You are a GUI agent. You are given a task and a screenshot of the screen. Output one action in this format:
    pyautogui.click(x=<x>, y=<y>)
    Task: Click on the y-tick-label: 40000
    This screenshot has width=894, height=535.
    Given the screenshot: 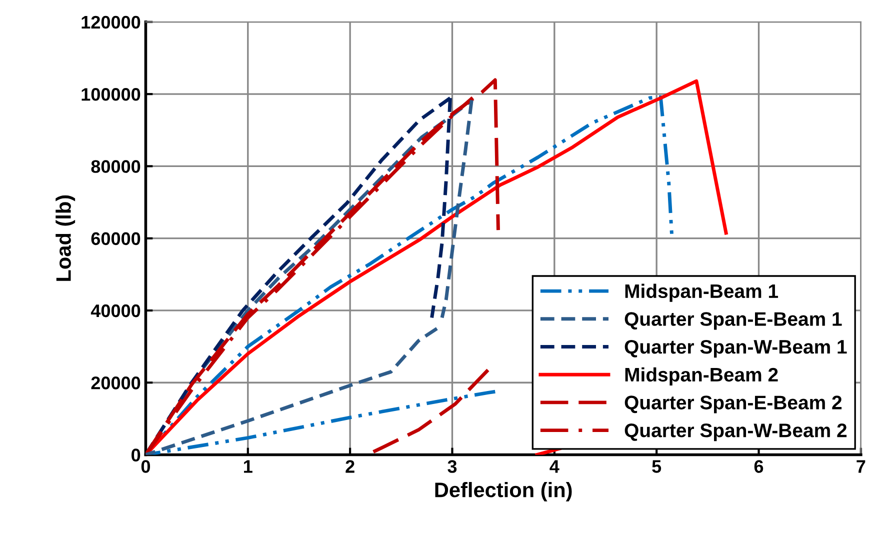 What is the action you would take?
    pyautogui.click(x=115, y=311)
    